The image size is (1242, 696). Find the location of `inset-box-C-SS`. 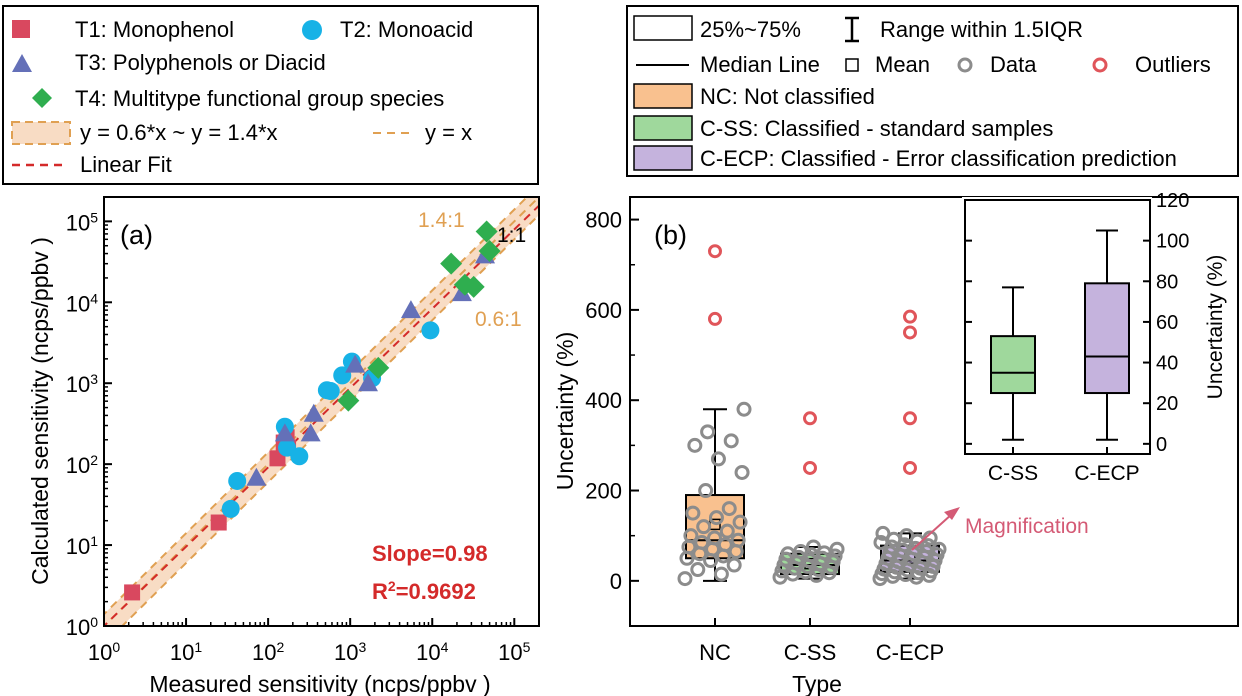

inset-box-C-SS is located at coordinates (1013, 365).